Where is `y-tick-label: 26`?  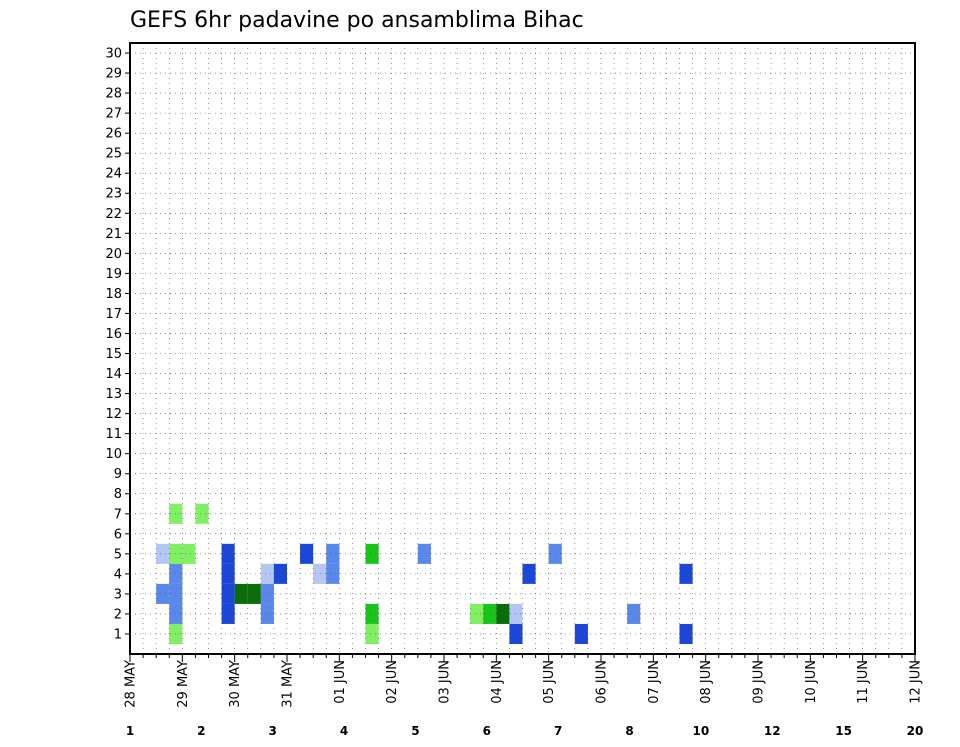
y-tick-label: 26 is located at coordinates (113, 134).